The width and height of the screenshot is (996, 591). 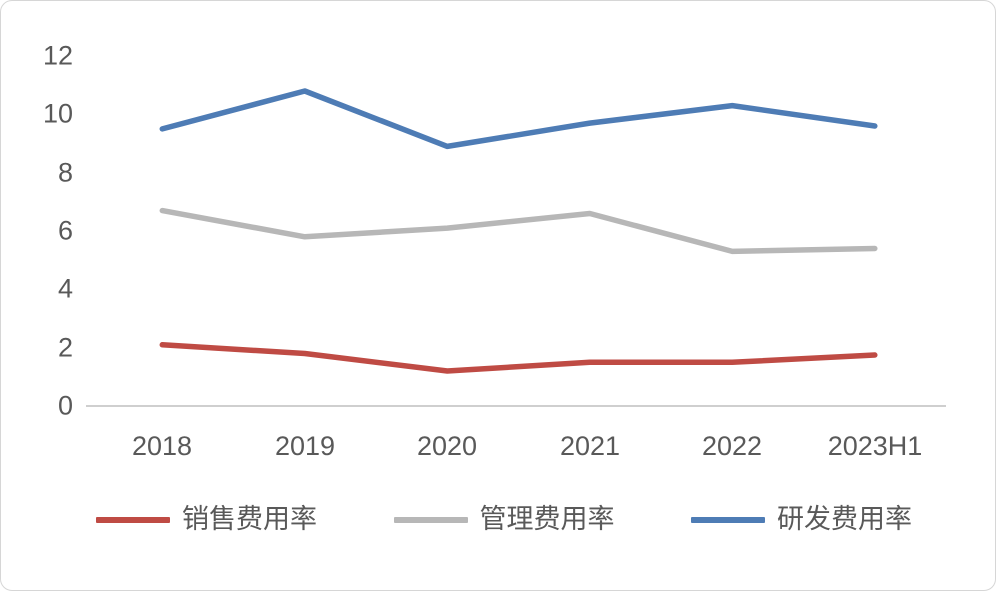 I want to click on x-tick-label: 2019, so click(x=305, y=446).